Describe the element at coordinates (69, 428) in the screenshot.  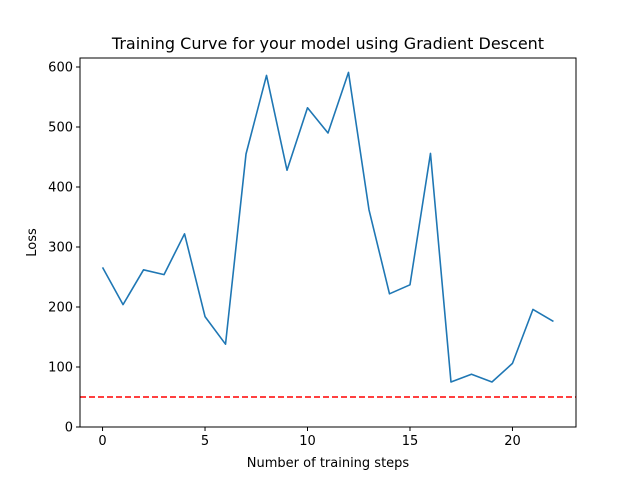
I see `y-tick-label: 0` at that location.